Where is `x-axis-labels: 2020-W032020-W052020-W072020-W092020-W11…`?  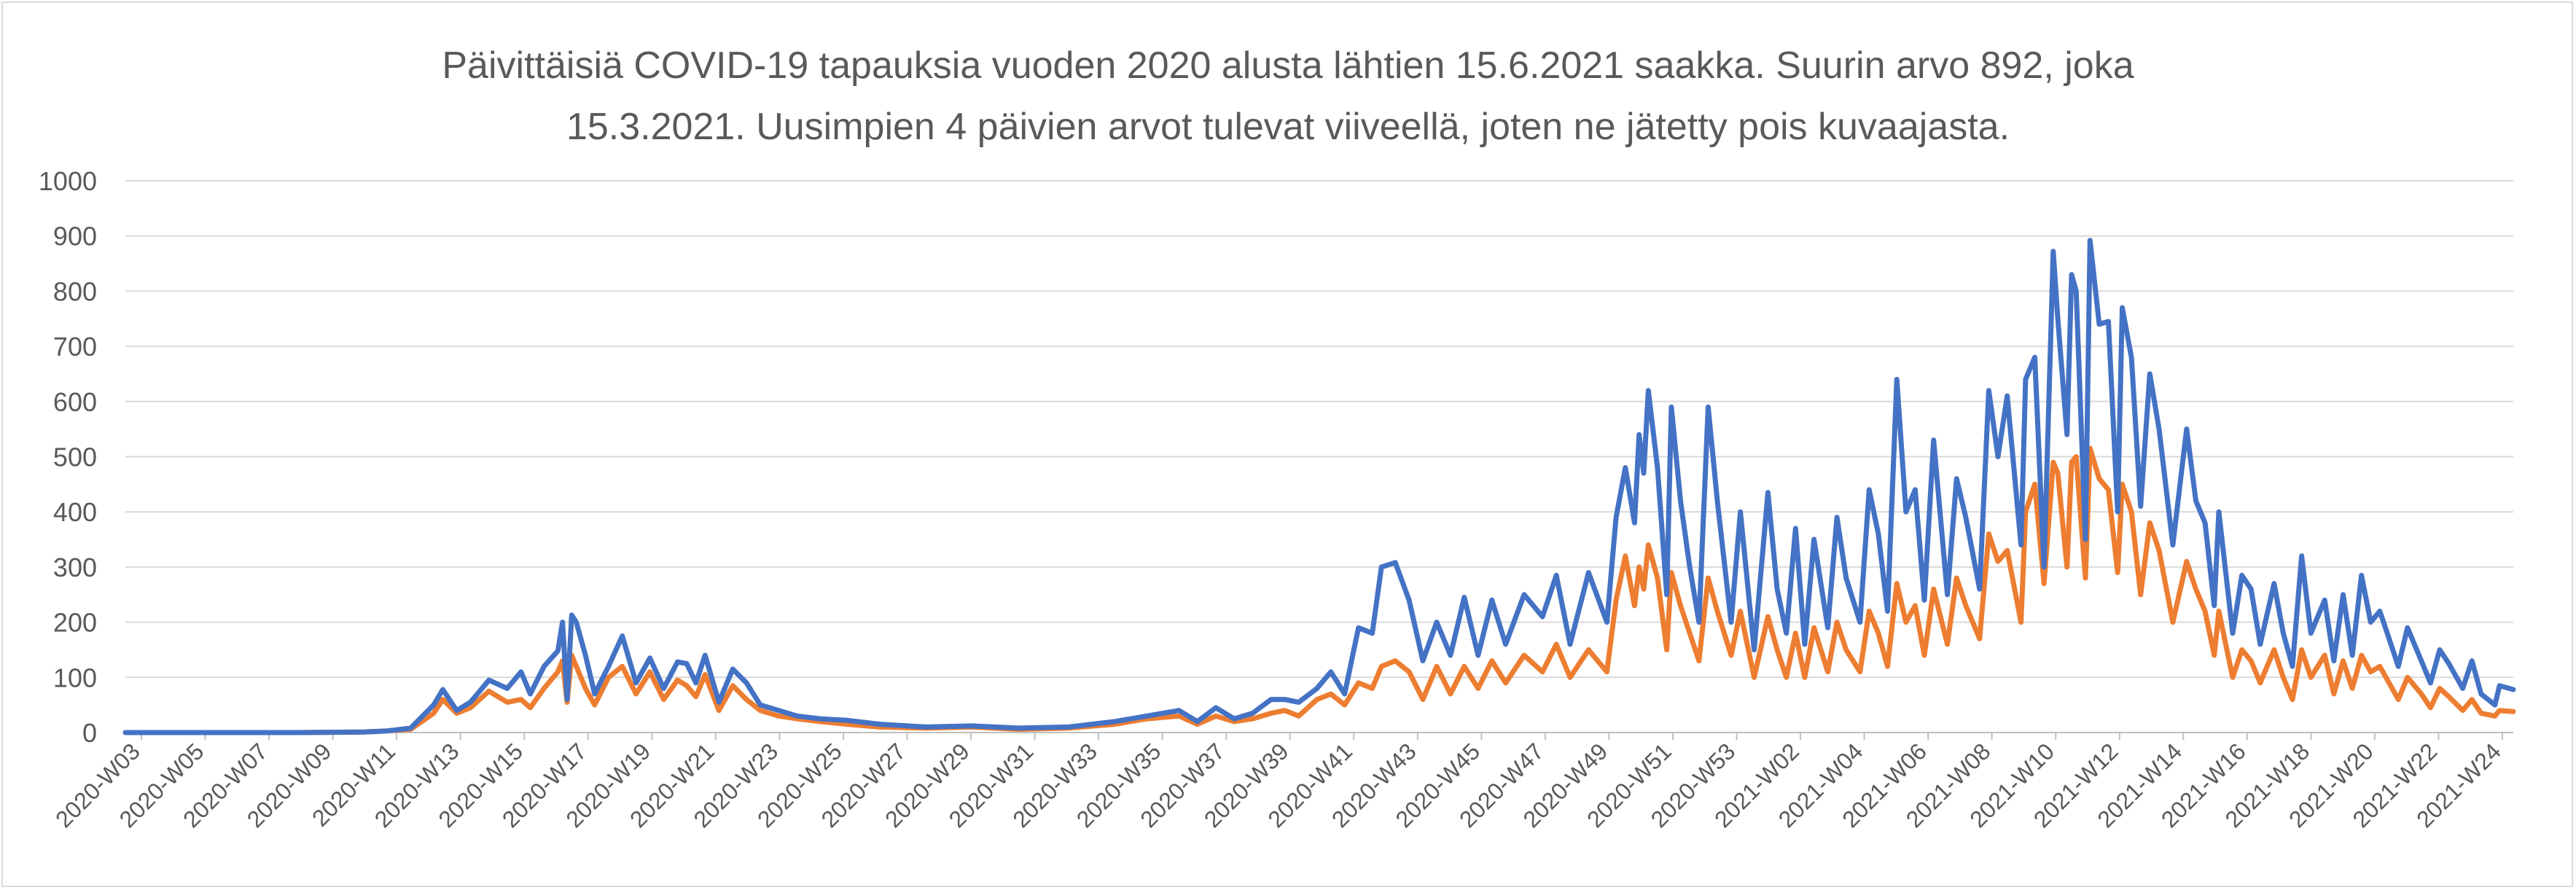 x-axis-labels: 2020-W032020-W052020-W072020-W092020-W11… is located at coordinates (1278, 782).